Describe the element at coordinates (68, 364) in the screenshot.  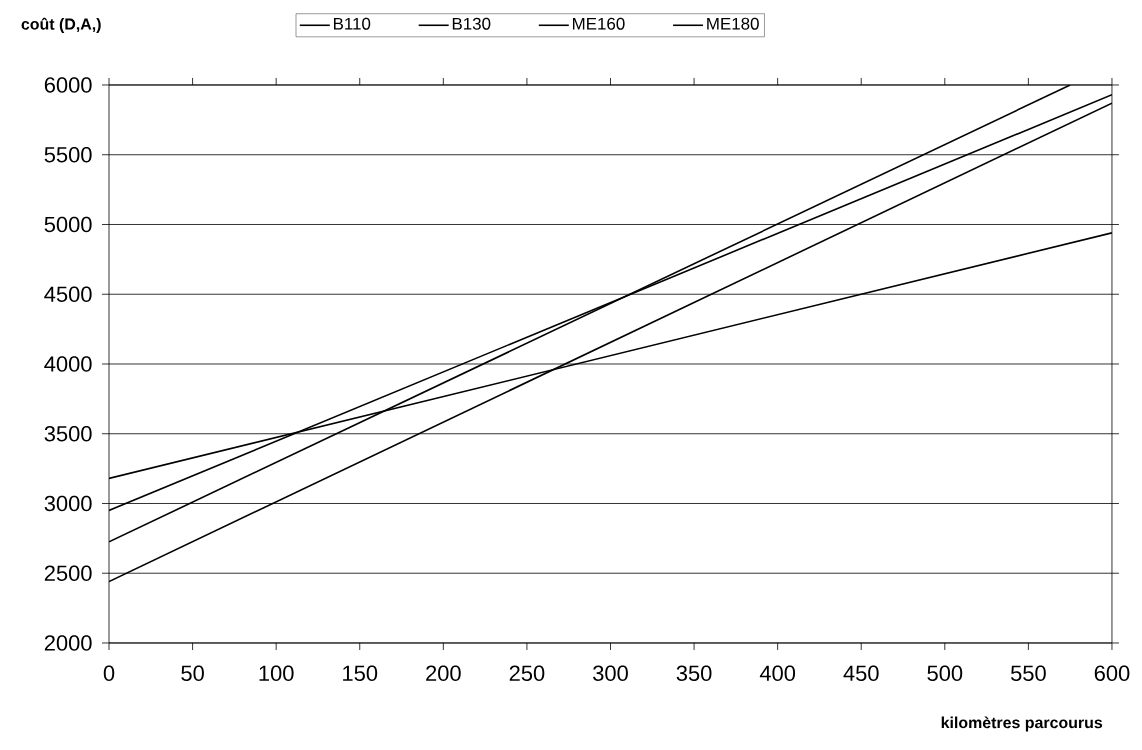
I see `y-tick-label: 4000` at that location.